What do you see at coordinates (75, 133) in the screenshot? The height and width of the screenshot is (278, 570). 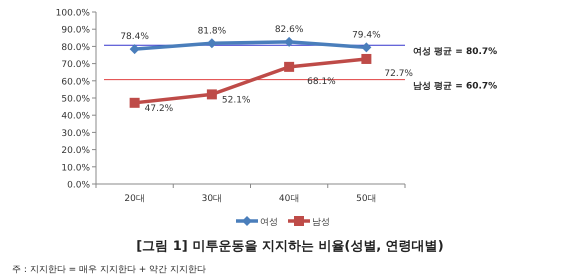 I see `y-tick-label: 30.0%` at bounding box center [75, 133].